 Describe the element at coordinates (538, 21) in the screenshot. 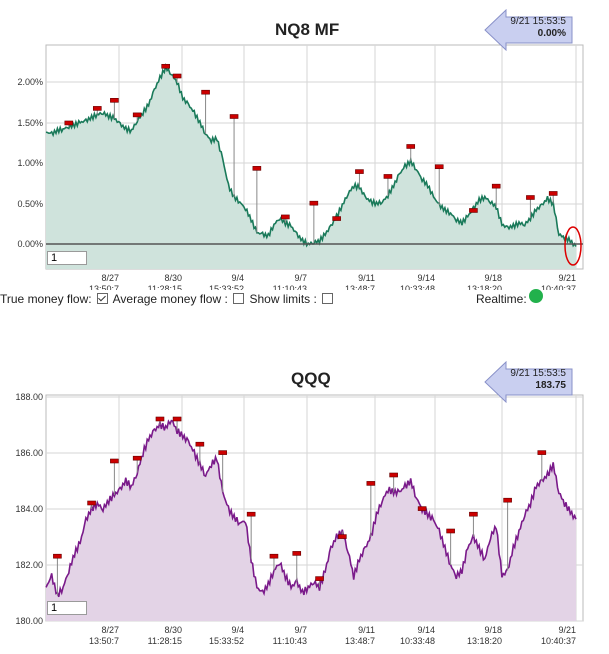

I see `callout-timestamp-nq8: 9/21 15:53:5` at that location.